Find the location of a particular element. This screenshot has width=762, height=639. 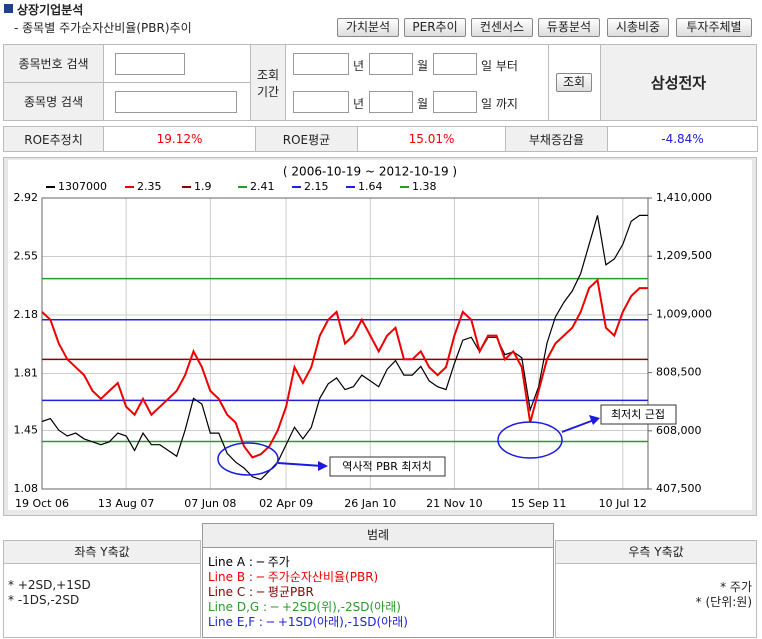

date-unit: 일 부터 is located at coordinates (499, 66).